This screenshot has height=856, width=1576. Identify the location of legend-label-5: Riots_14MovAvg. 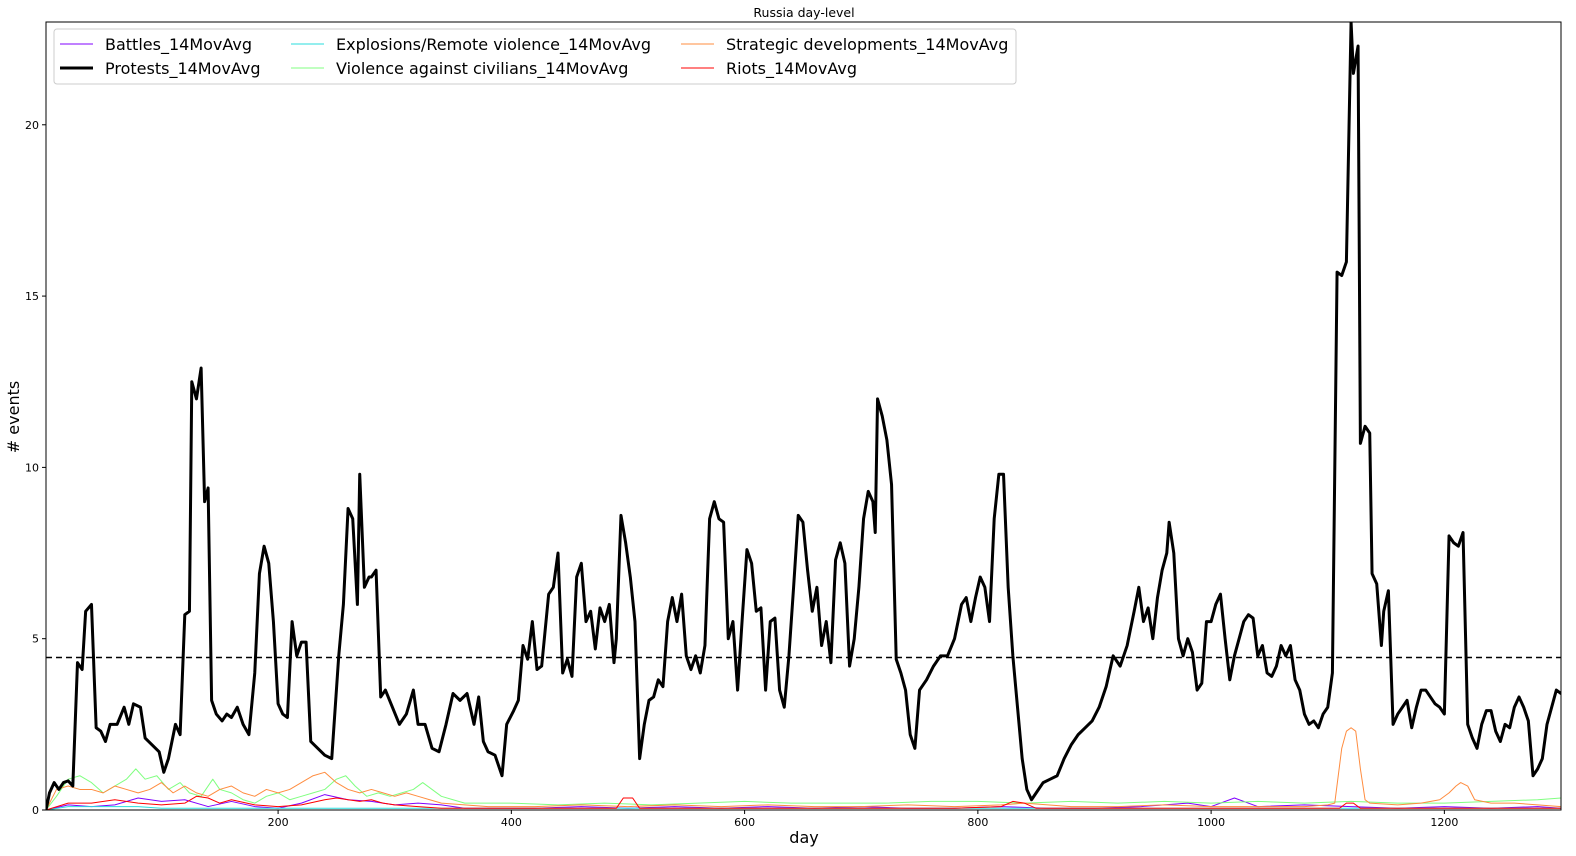
(791, 69).